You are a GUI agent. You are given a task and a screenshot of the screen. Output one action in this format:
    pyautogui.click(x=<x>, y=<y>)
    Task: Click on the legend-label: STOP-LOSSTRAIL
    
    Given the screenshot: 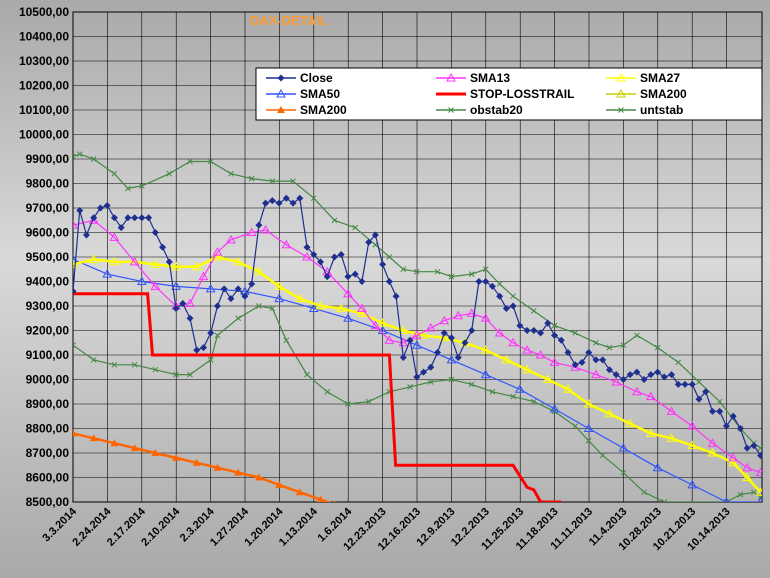 What is the action you would take?
    pyautogui.click(x=522, y=94)
    